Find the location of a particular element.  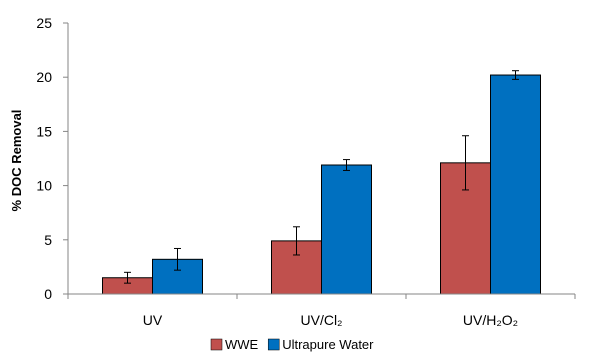

y-tick-label: 20 is located at coordinates (44, 77).